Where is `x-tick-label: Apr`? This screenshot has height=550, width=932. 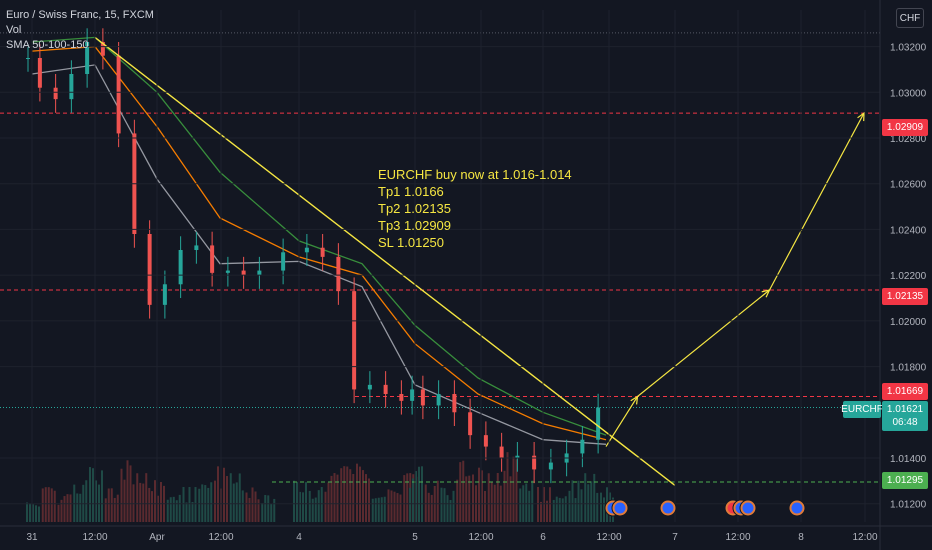
x-tick-label: Apr is located at coordinates (157, 537).